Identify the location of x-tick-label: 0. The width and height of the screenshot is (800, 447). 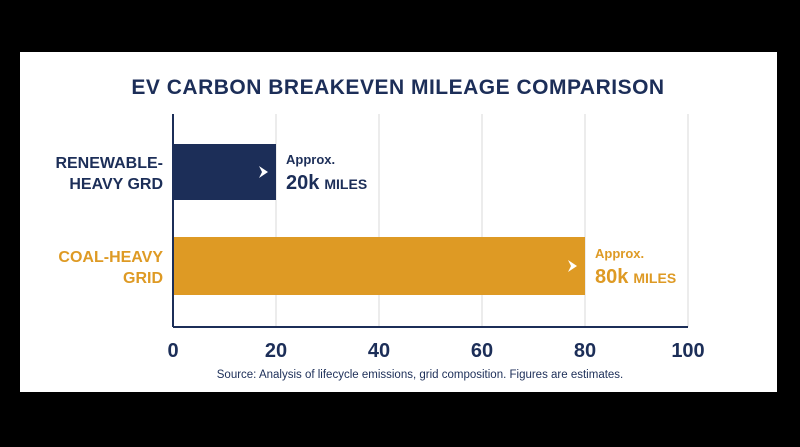
(172, 351).